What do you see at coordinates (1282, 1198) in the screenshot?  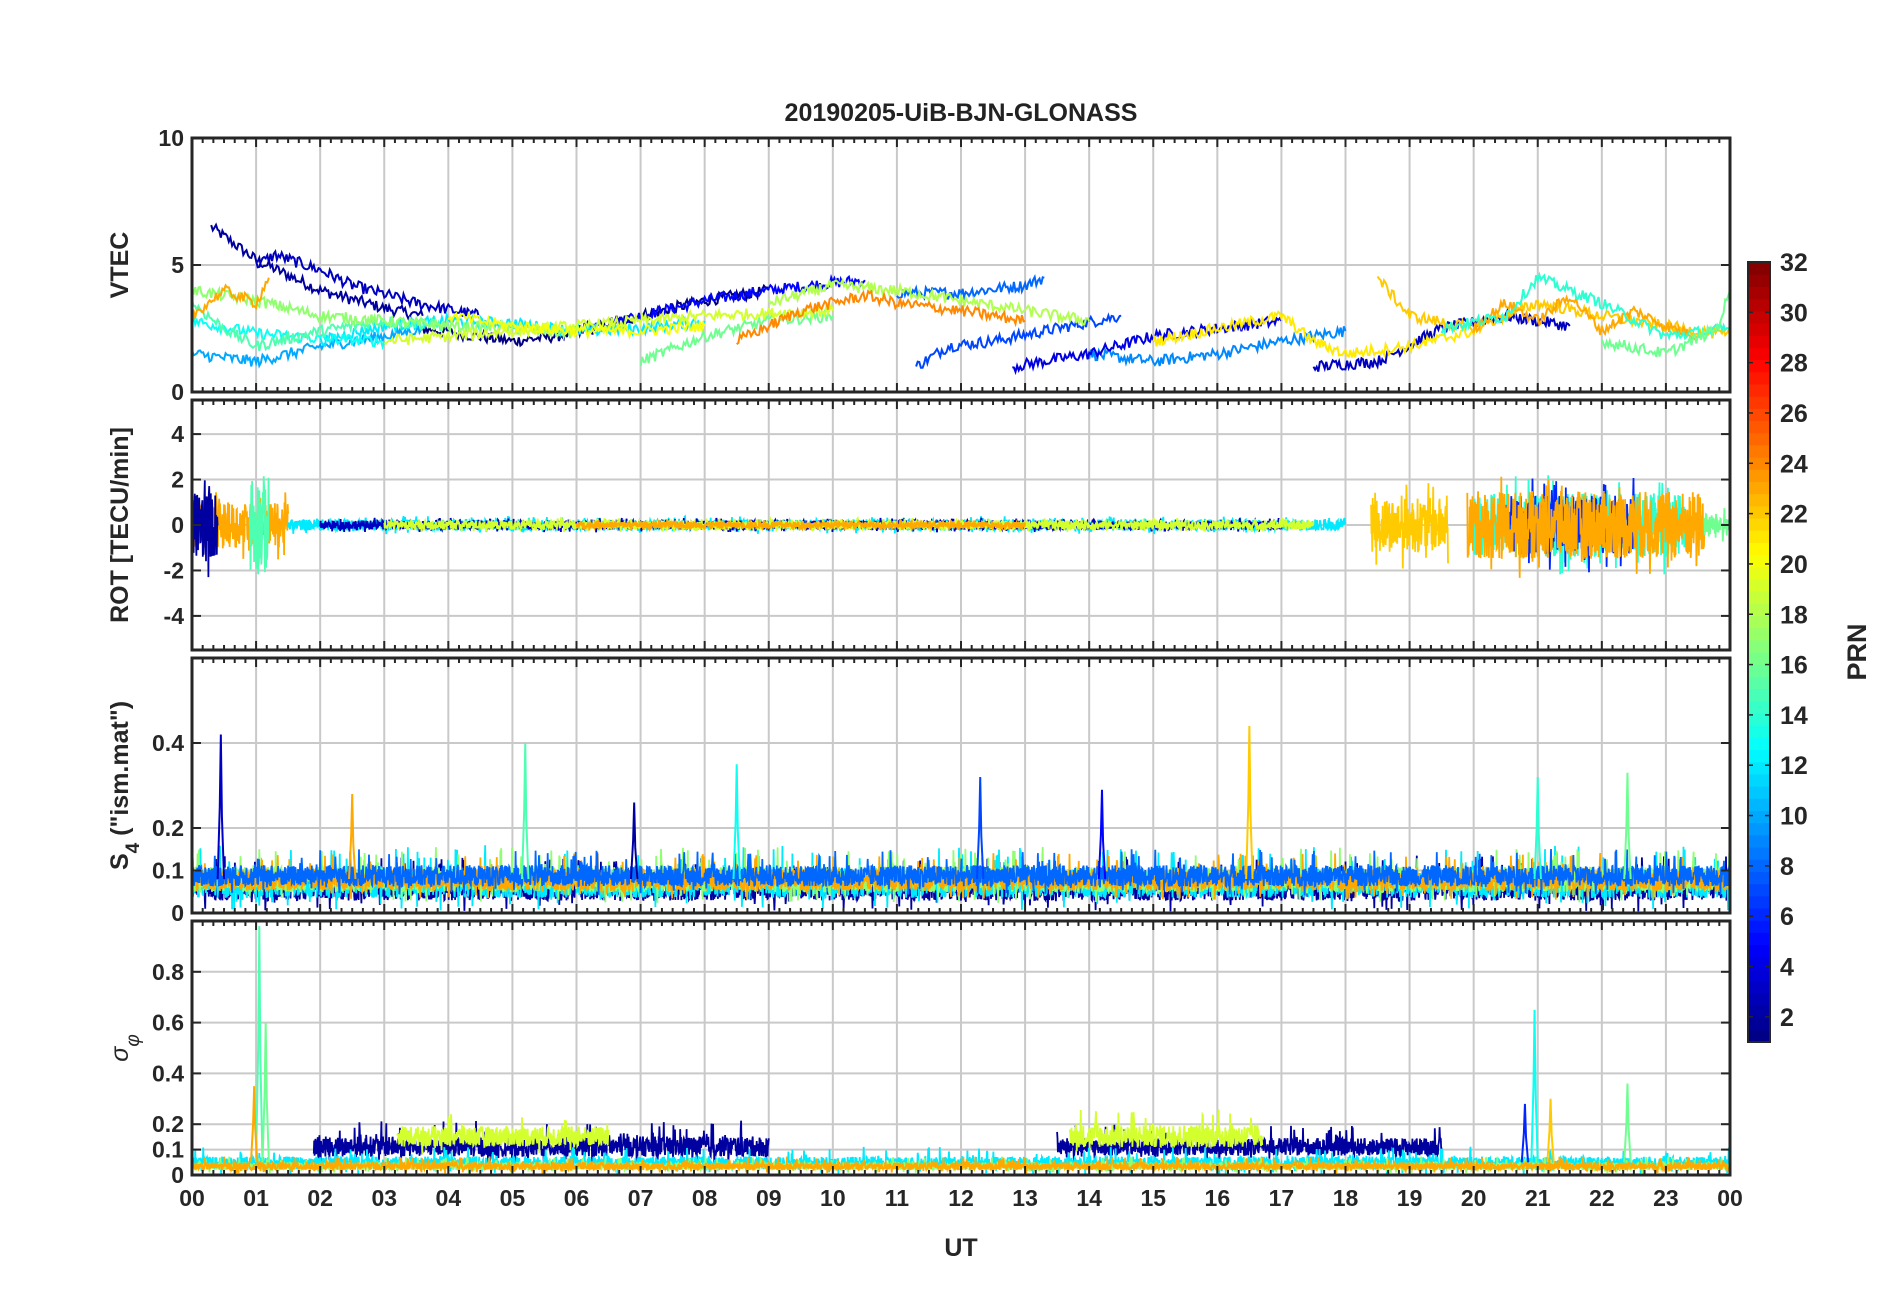 I see `x-tick-label: 17` at bounding box center [1282, 1198].